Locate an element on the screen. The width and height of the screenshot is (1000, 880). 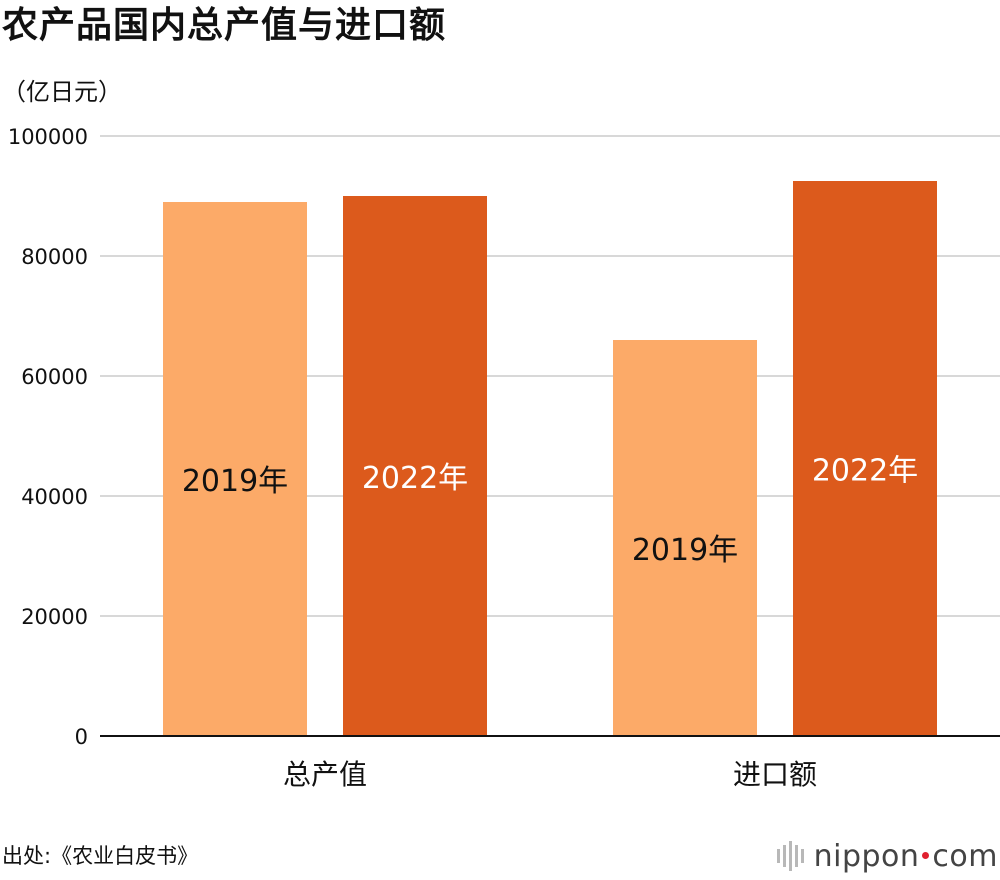
x-tick-label: 总产值 is located at coordinates (325, 774).